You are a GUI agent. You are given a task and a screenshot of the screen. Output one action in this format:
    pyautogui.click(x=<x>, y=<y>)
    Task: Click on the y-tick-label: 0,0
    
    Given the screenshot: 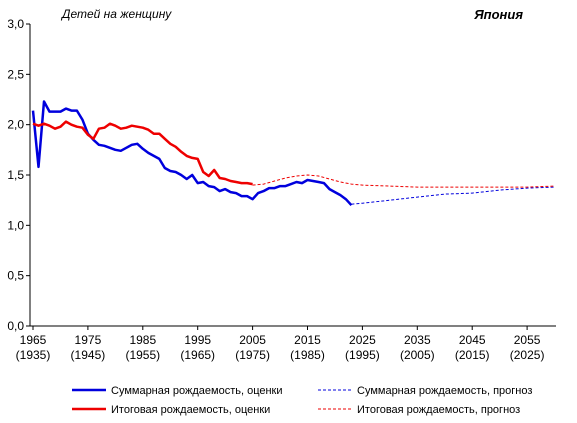 What is the action you would take?
    pyautogui.click(x=15, y=326)
    